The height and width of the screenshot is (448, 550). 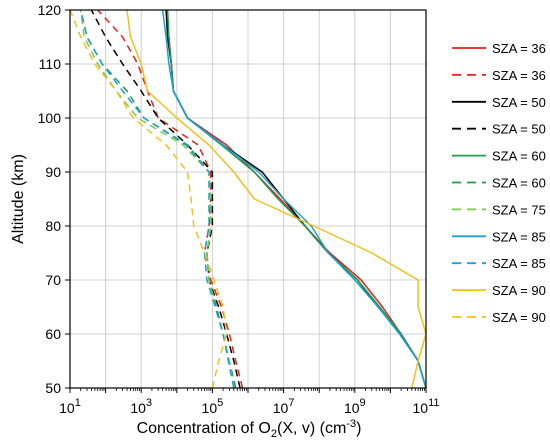 What do you see at coordinates (363, 403) in the screenshot?
I see `x-tick-exponent: 9` at bounding box center [363, 403].